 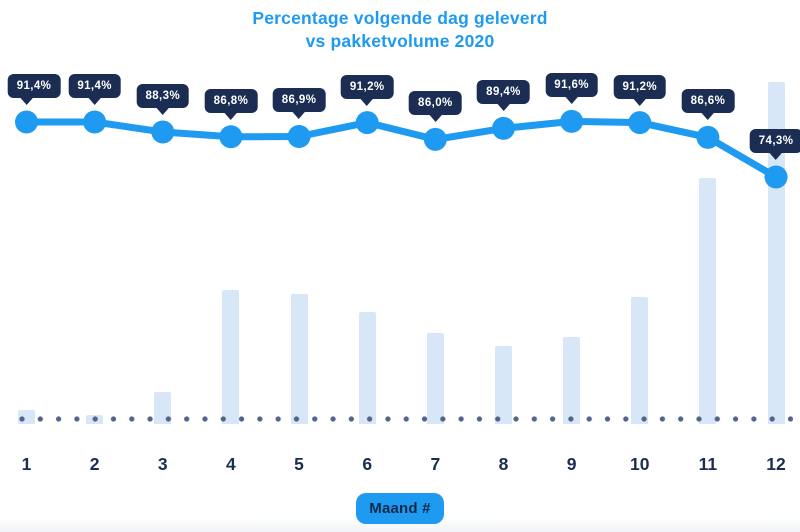 What do you see at coordinates (774, 141) in the screenshot?
I see `value-tooltip: 74,3%` at bounding box center [774, 141].